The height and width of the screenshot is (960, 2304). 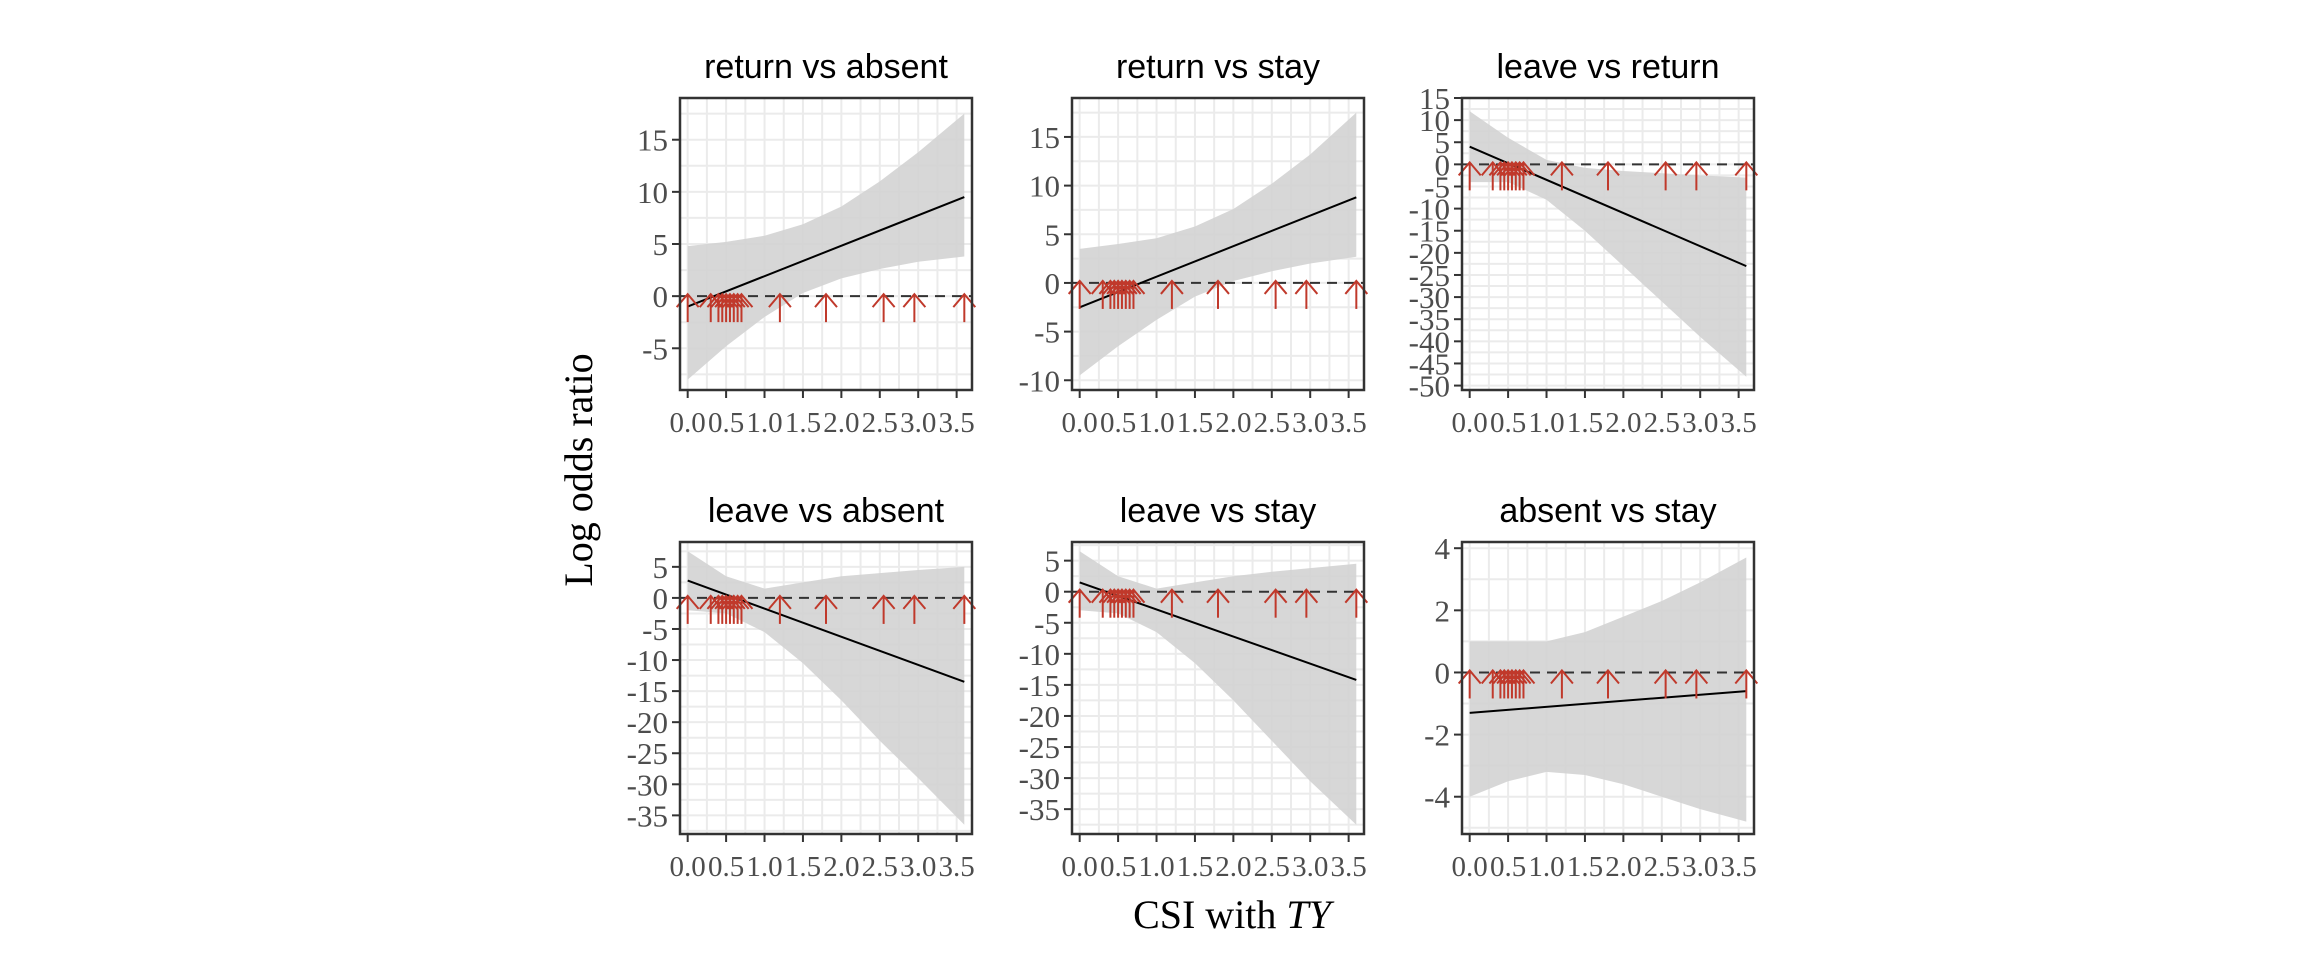 What do you see at coordinates (647, 722) in the screenshot?
I see `y-tick-label: -20` at bounding box center [647, 722].